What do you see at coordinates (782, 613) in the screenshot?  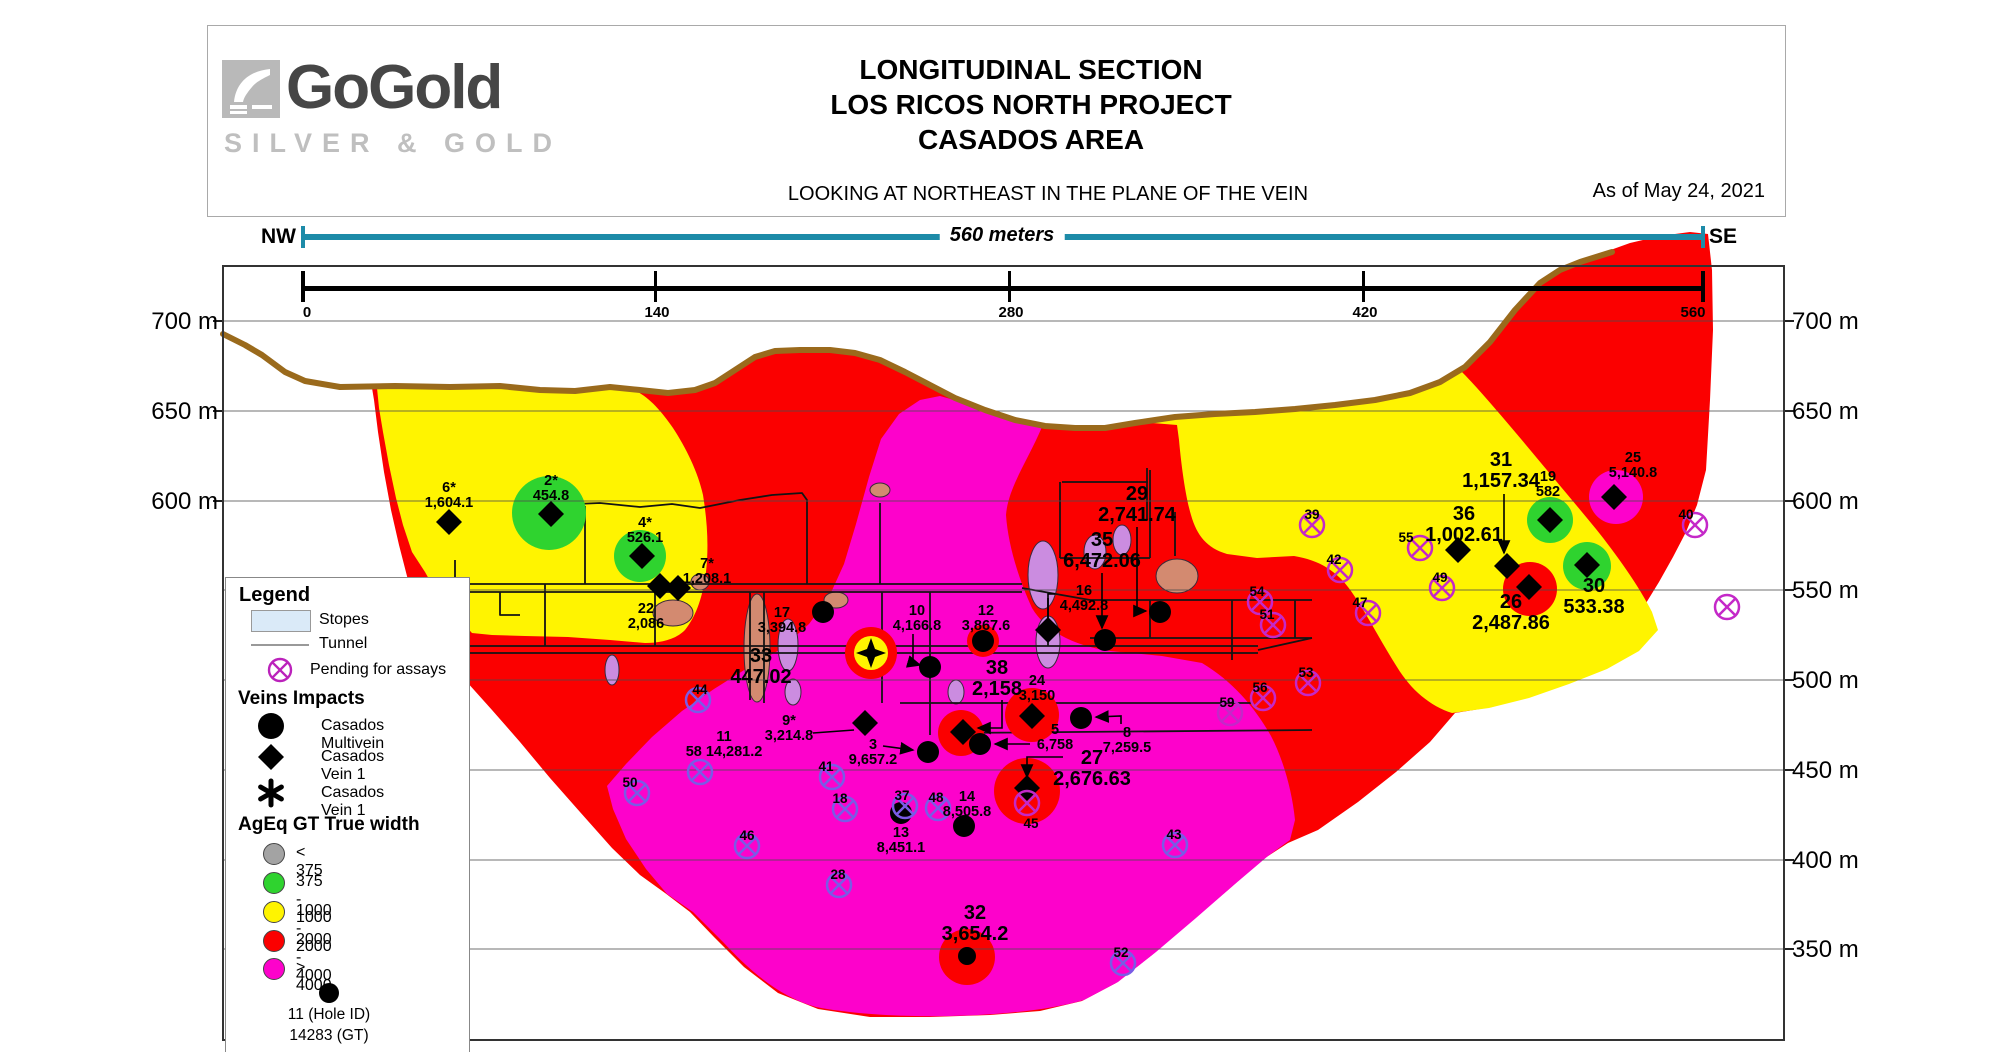 I see `hole-17-id: 17` at bounding box center [782, 613].